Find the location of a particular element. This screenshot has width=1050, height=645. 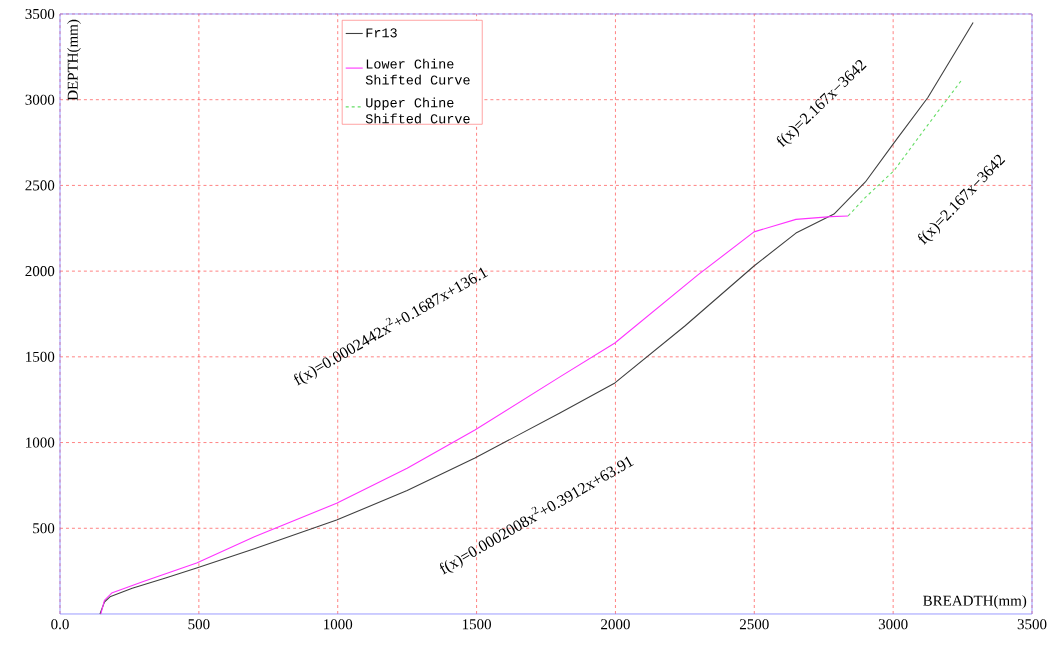

y-tick-label: 500 is located at coordinates (44, 528).